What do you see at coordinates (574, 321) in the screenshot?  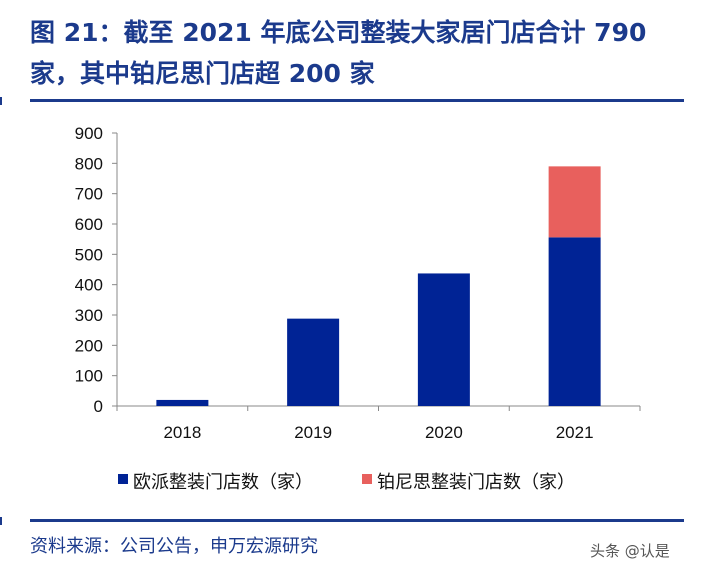 I see `bar-series0-2021` at bounding box center [574, 321].